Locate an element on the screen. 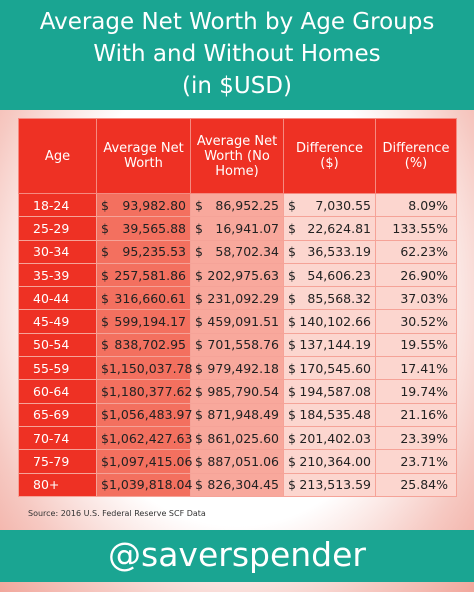  amount: 137,144.19 is located at coordinates (335, 345).